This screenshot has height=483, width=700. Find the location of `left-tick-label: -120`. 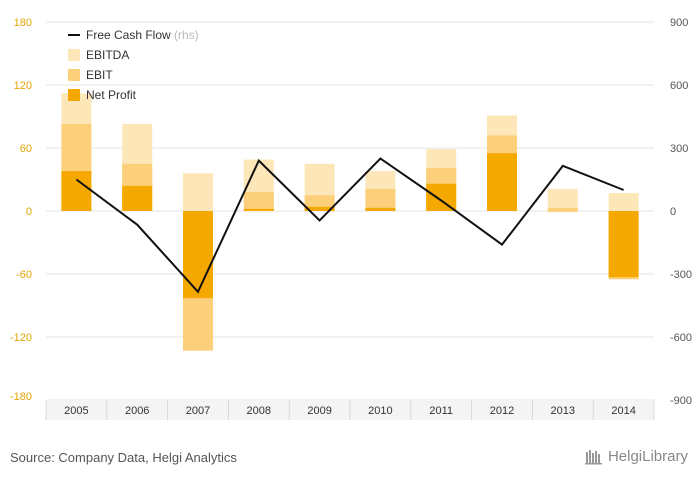

left-tick-label: -120 is located at coordinates (21, 338).